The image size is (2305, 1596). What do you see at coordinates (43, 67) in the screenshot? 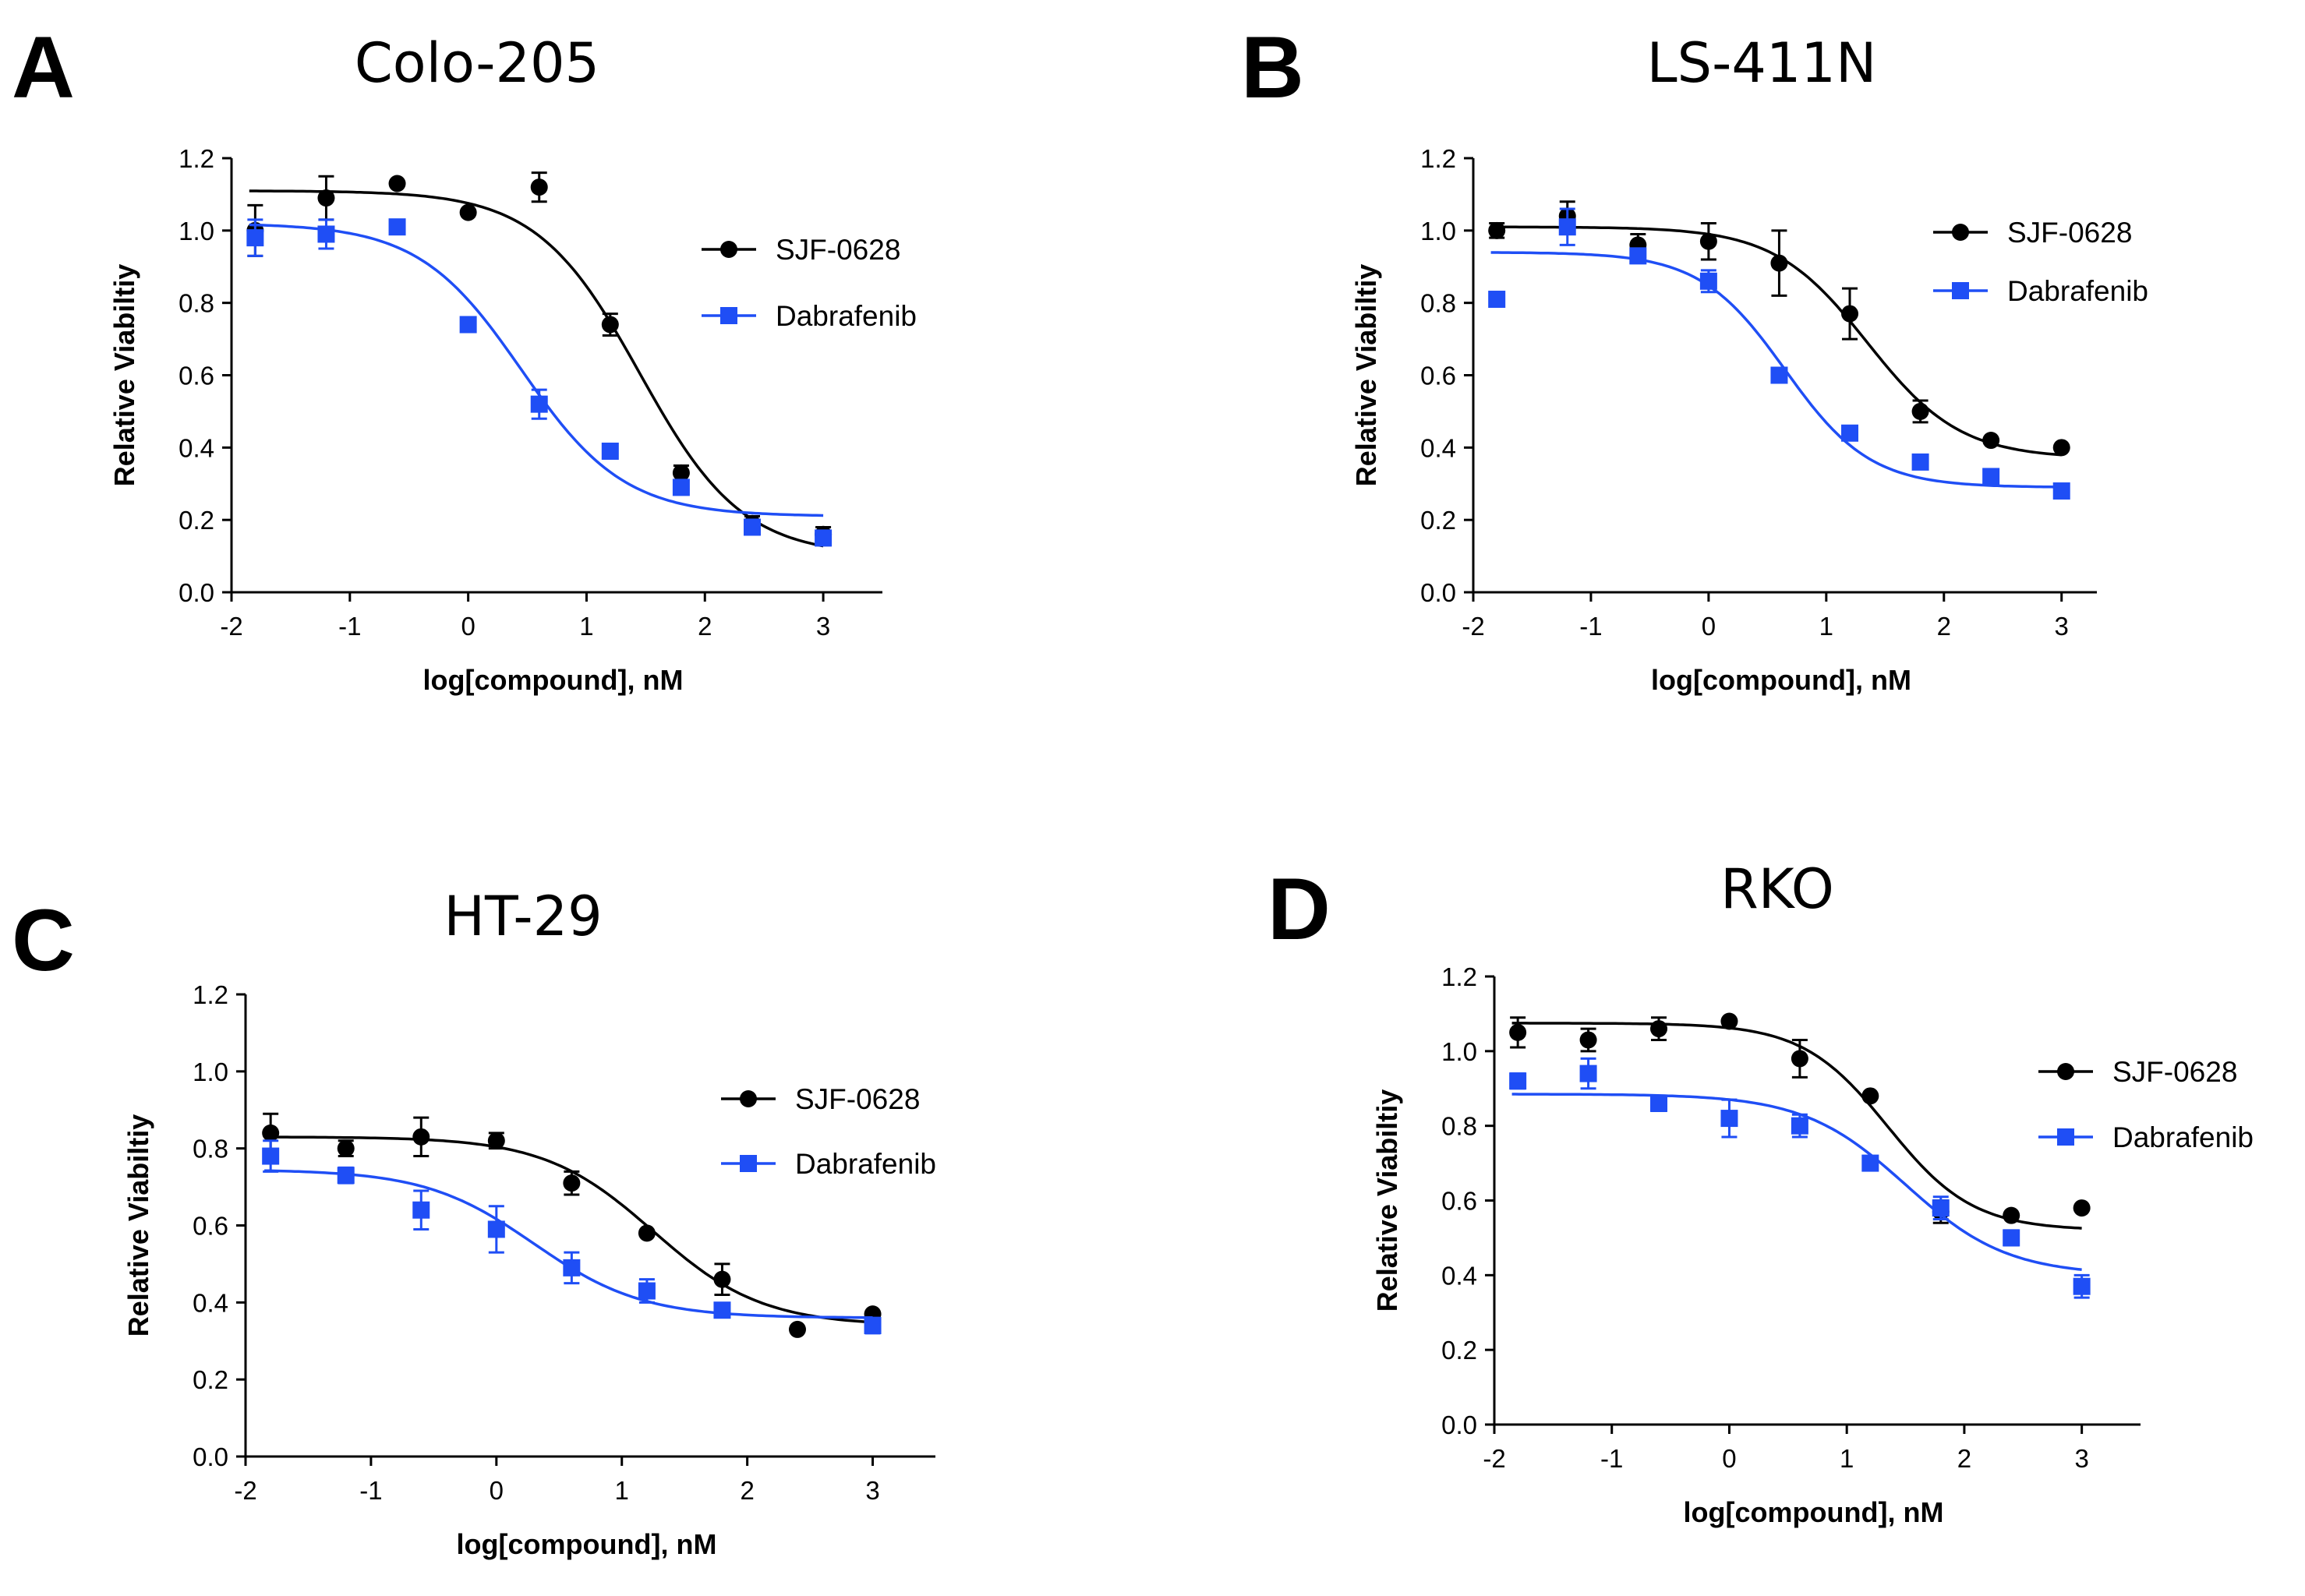
I see `panel-letter: A` at bounding box center [43, 67].